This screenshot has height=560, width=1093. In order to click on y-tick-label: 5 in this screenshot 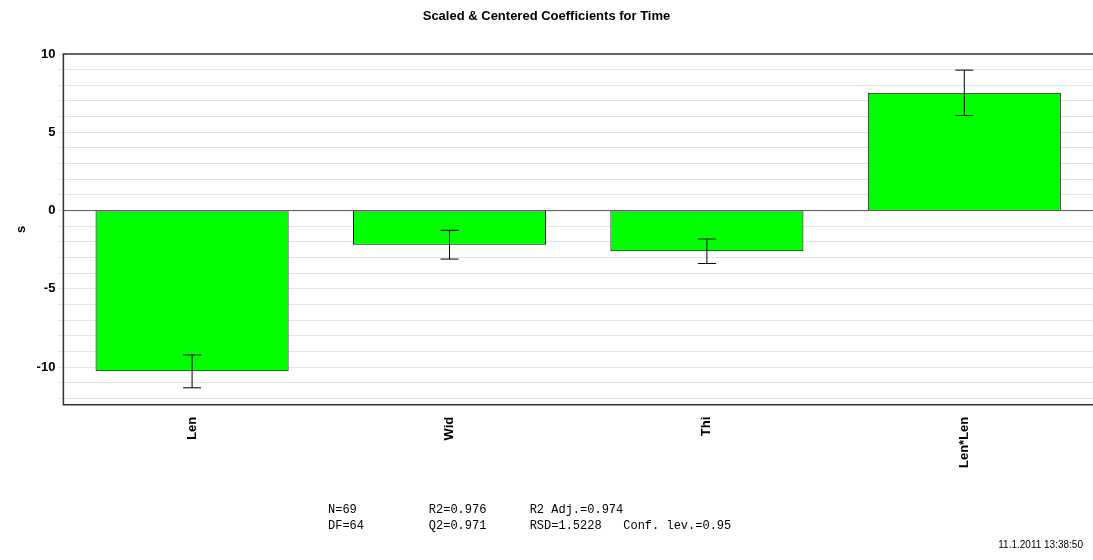, I will do `click(52, 131)`.